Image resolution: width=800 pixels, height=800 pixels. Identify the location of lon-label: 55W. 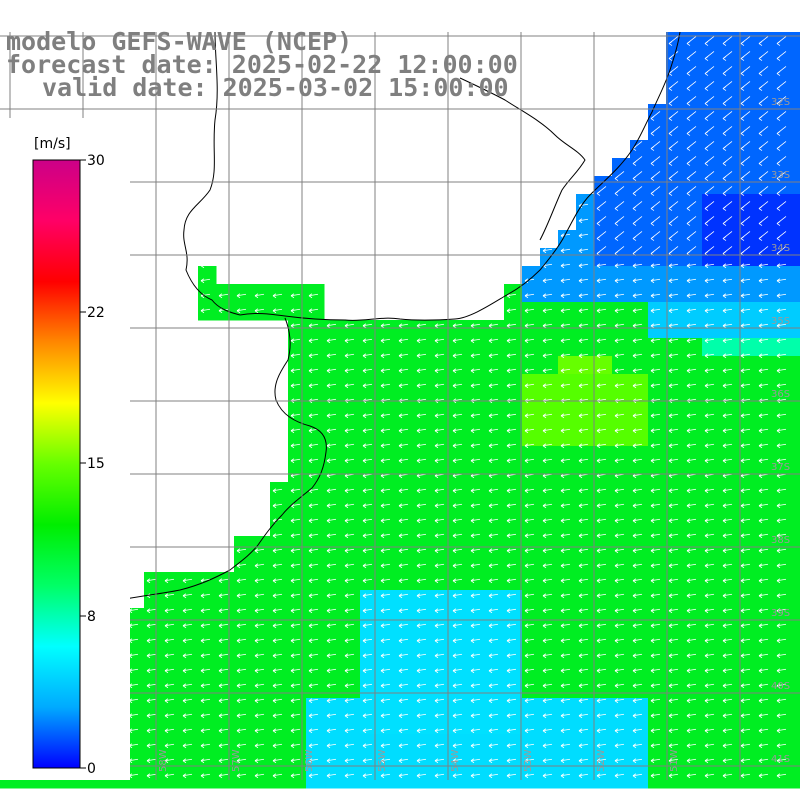
(382, 760).